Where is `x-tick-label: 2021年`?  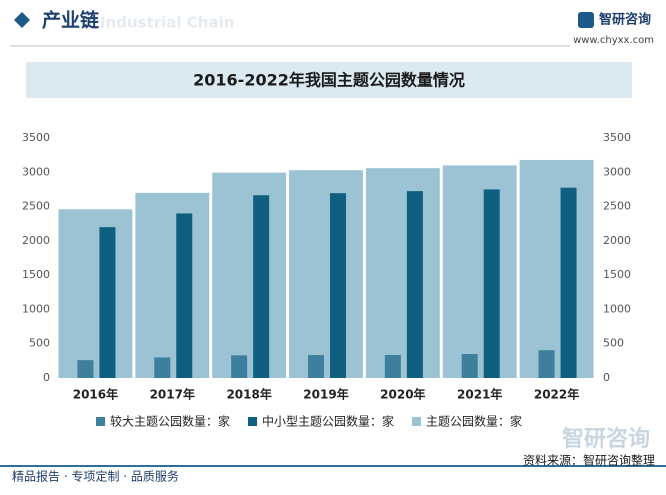 x-tick-label: 2021年 is located at coordinates (479, 394).